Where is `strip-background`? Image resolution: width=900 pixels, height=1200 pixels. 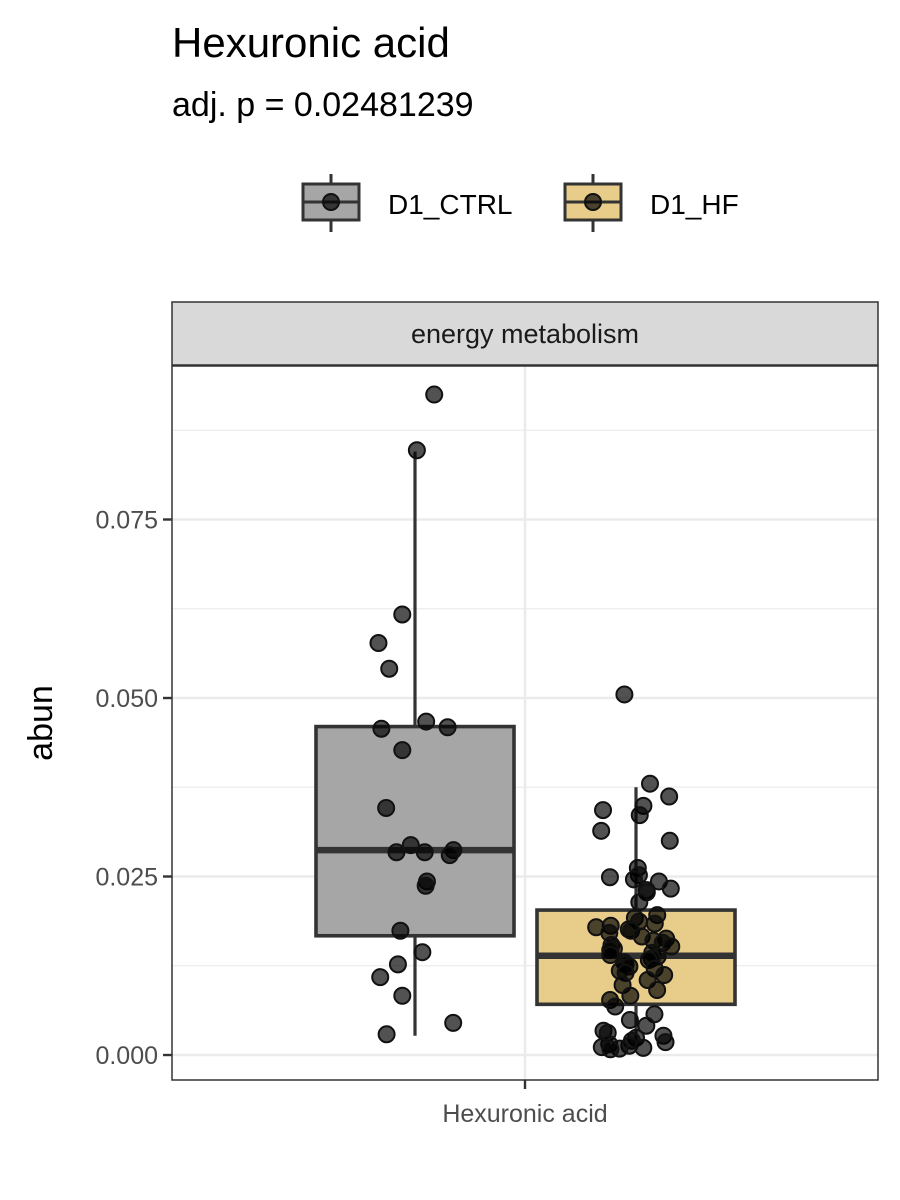
strip-background is located at coordinates (525, 333).